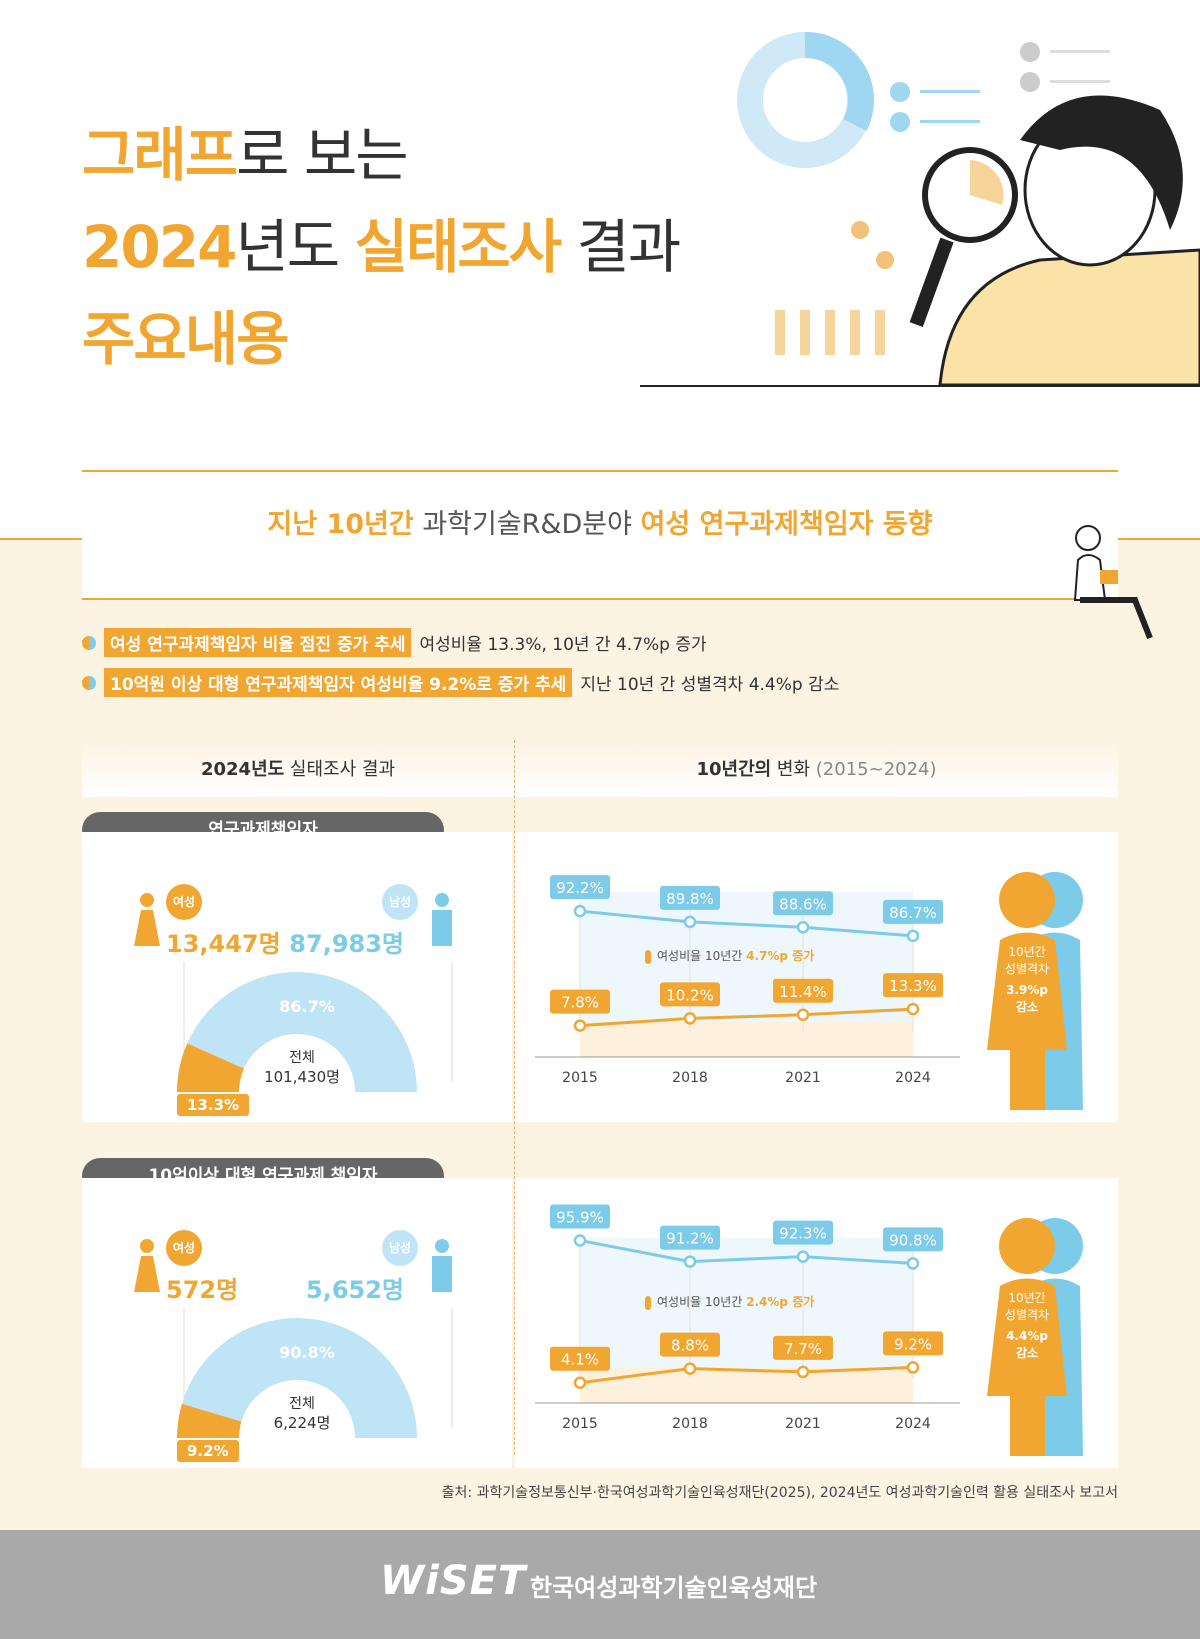  I want to click on bullet-highlight: 10억원 이상 대형 연구과제책임자 여성비율 9.2%로 증가 추세, so click(338, 682).